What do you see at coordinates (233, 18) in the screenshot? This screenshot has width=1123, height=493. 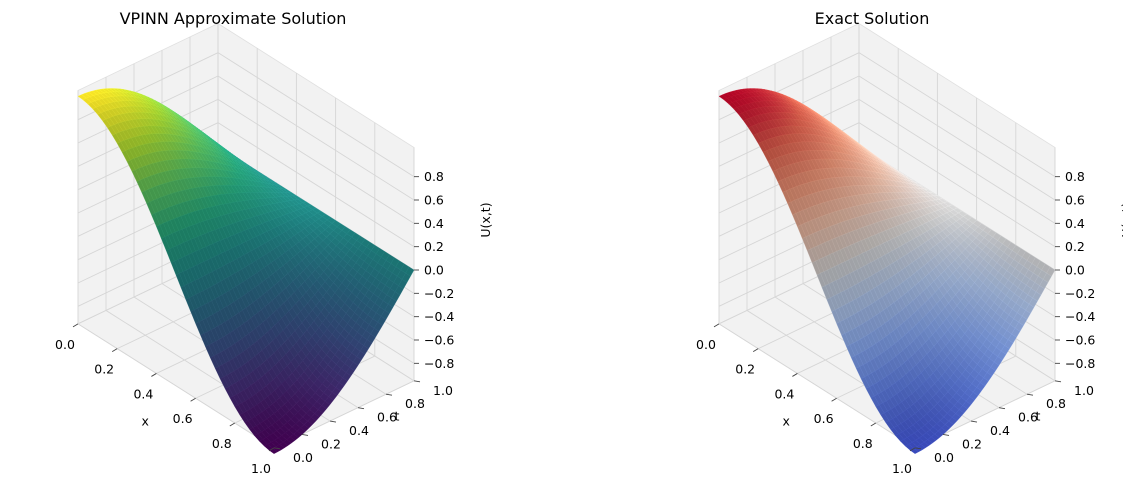 I see `chart-title: VPINN Approximate Solution` at bounding box center [233, 18].